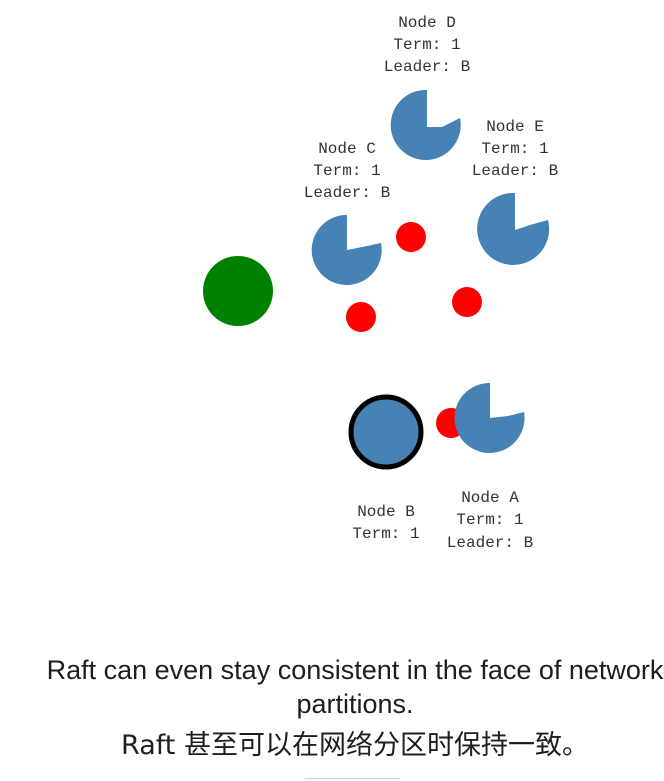 Image resolution: width=664 pixels, height=781 pixels. Describe the element at coordinates (427, 67) in the screenshot. I see `node-d-leader: Leader: B` at that location.